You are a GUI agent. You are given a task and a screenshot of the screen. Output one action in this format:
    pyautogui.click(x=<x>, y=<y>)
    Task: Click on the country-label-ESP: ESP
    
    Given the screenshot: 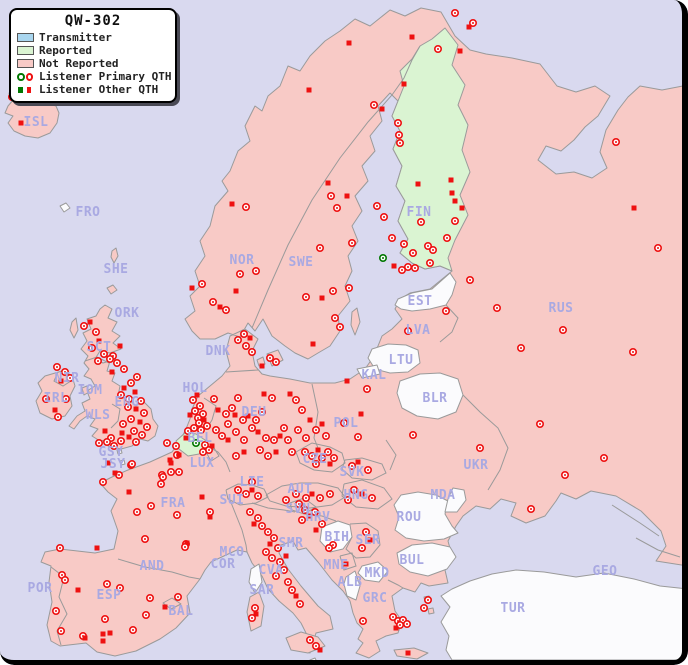 What is the action you would take?
    pyautogui.click(x=109, y=595)
    